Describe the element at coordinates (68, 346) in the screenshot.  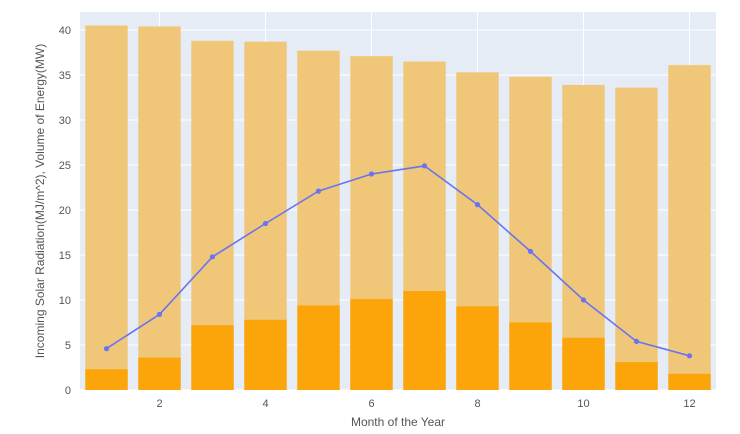
I see `y-tick-label: 5` at that location.